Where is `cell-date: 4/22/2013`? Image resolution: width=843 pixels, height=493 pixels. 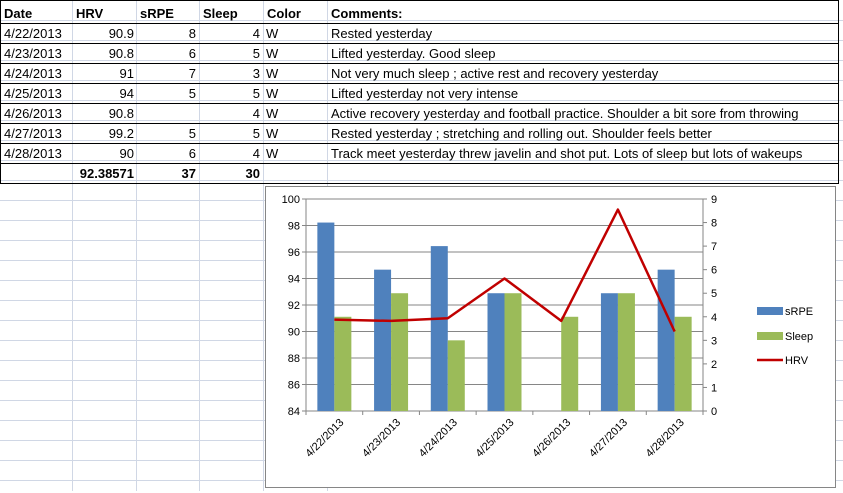 cell-date: 4/22/2013 is located at coordinates (33, 33).